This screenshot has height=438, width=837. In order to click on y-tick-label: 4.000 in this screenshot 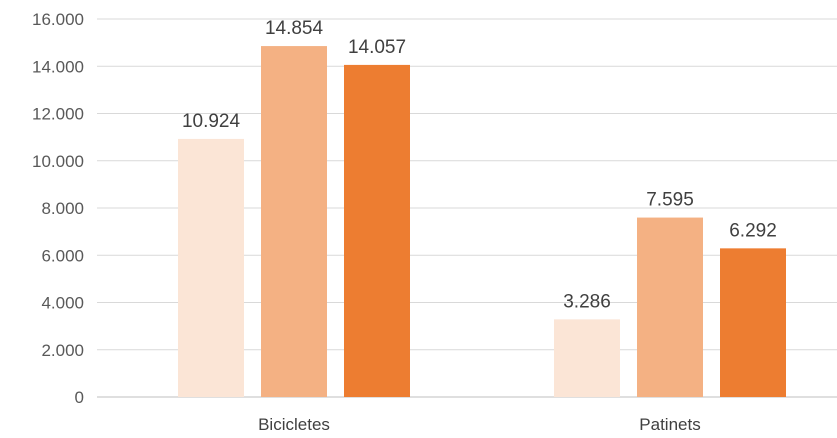, I will do `click(62, 303)`.